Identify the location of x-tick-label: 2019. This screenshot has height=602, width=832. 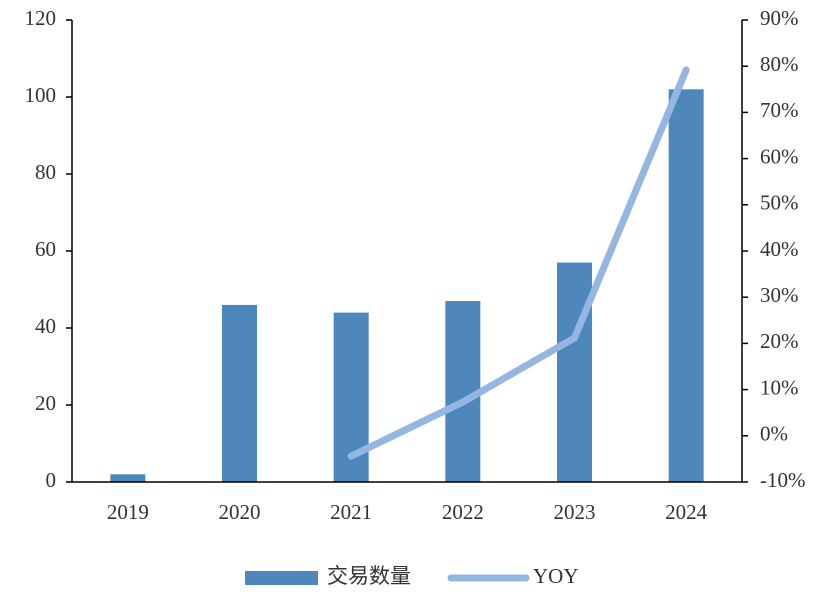
(128, 512).